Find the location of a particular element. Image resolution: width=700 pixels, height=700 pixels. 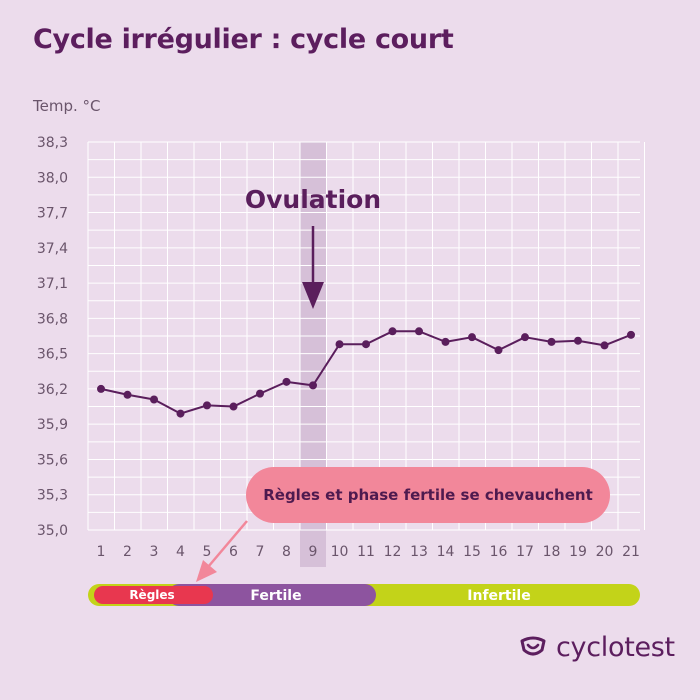

x-tick-label: 14 is located at coordinates (446, 552).